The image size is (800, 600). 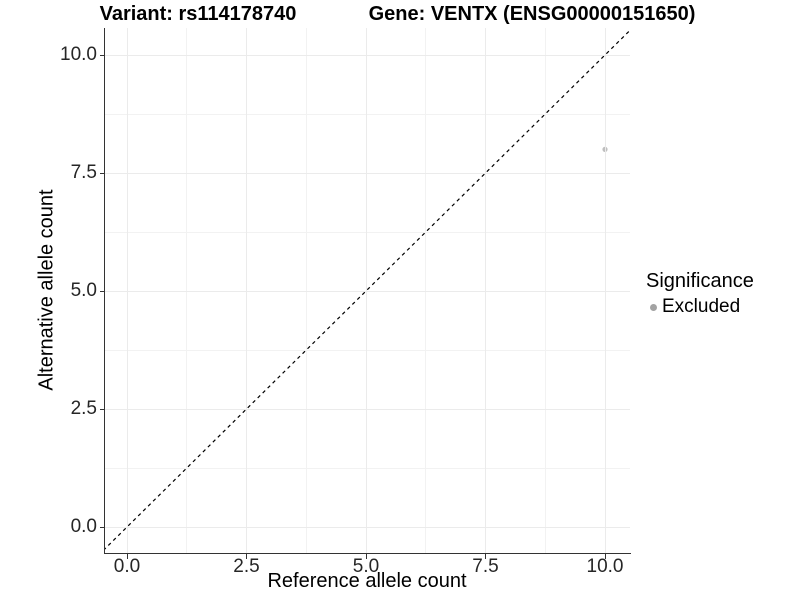 What do you see at coordinates (605, 566) in the screenshot?
I see `x-tick-label: 10.0` at bounding box center [605, 566].